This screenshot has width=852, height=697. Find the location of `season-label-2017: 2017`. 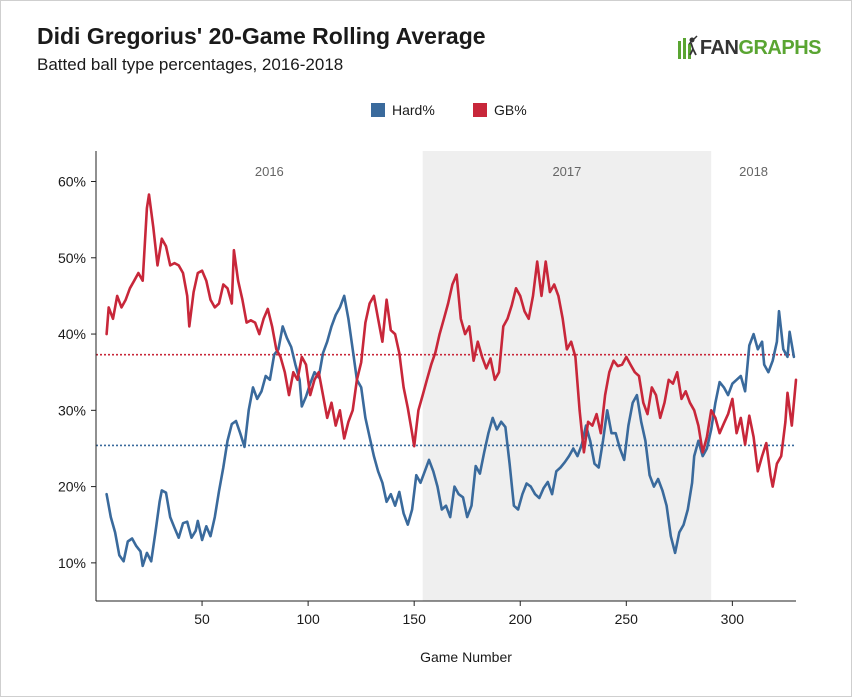

season-label-2017: 2017 is located at coordinates (566, 171).